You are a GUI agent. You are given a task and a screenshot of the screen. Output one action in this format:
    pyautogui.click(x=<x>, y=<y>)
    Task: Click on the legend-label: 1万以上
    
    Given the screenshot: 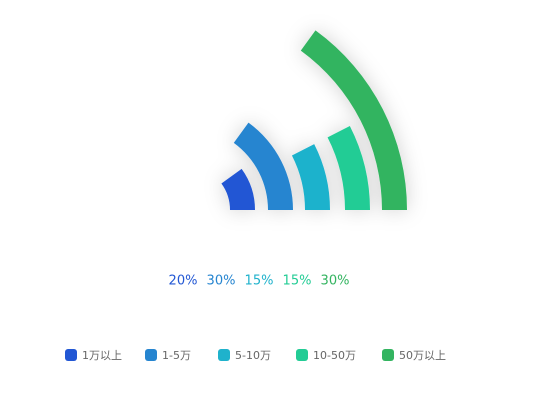 What is the action you would take?
    pyautogui.click(x=102, y=355)
    